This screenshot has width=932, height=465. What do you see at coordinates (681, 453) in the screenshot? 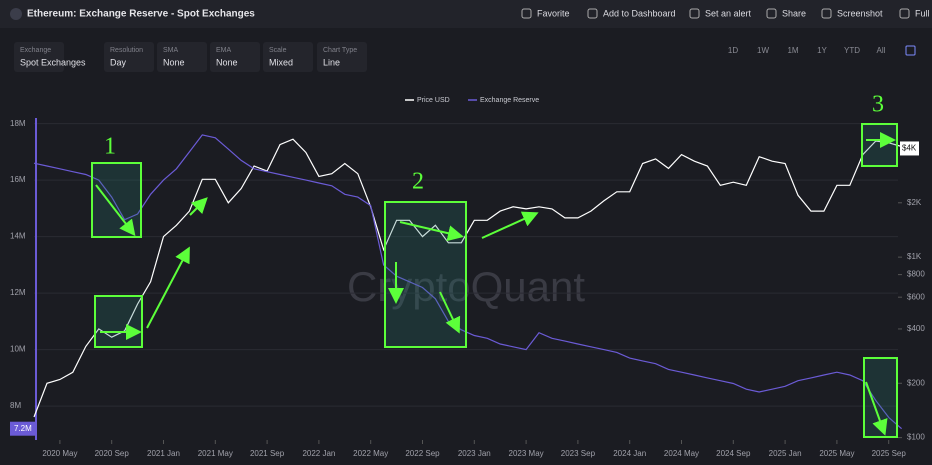
I see `x-tick-label: 2024 May` at bounding box center [681, 453].